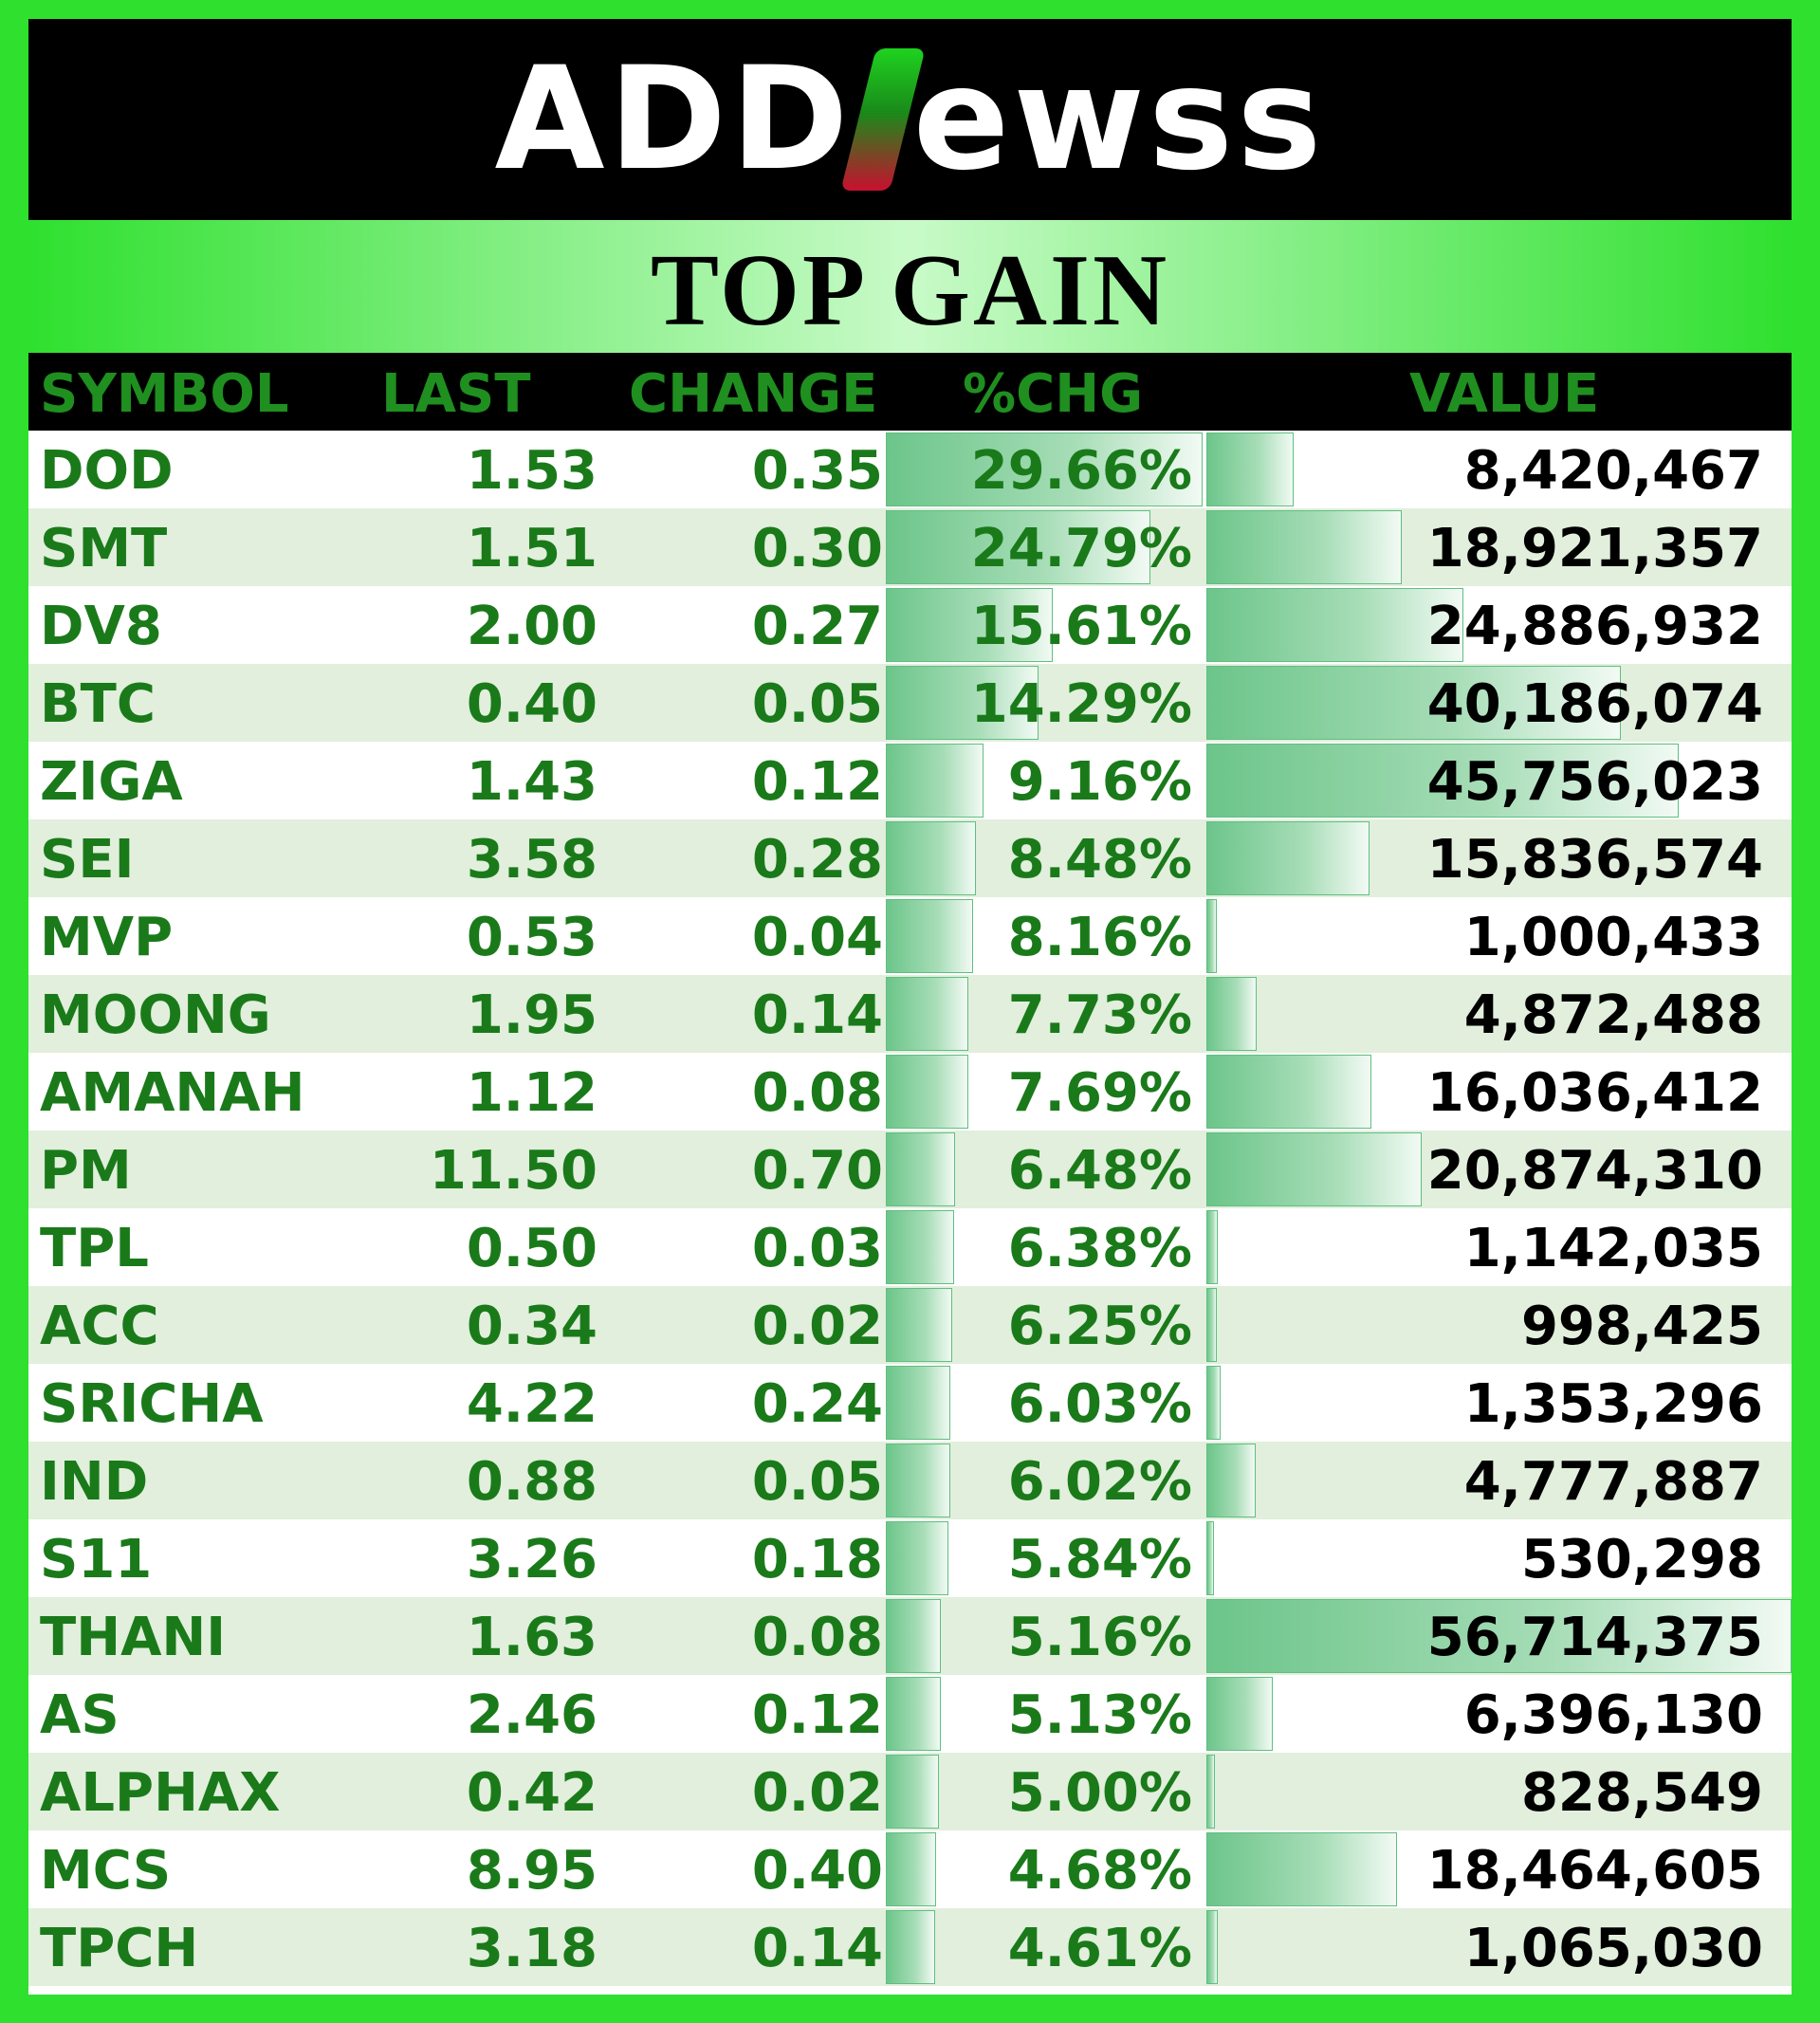 The height and width of the screenshot is (2023, 1820). I want to click on brand-logo-suffix: ewss, so click(1119, 119).